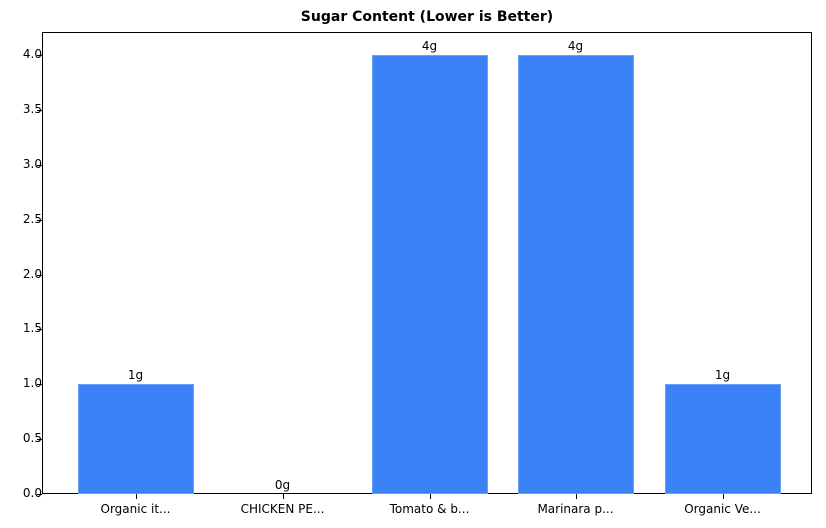 Image resolution: width=826 pixels, height=528 pixels. I want to click on y-tick-label: 3.5, so click(32, 108).